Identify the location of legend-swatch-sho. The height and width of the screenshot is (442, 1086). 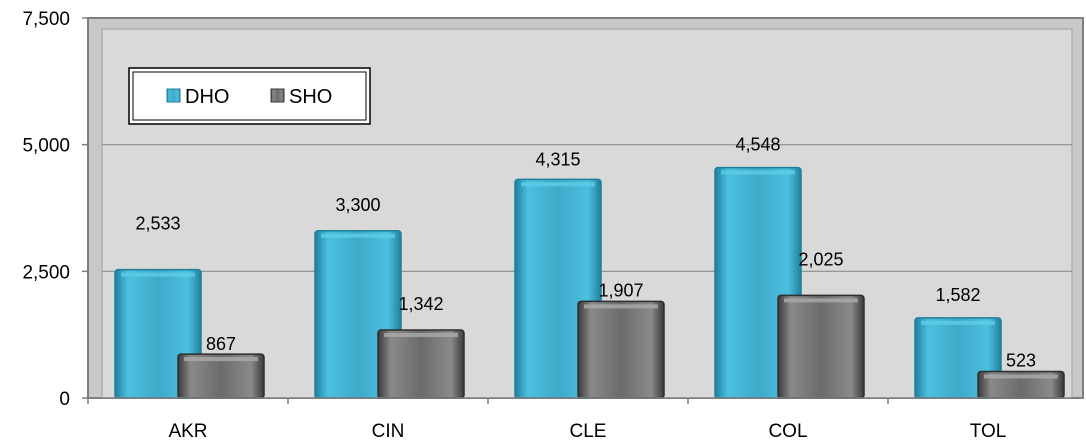
(277, 95).